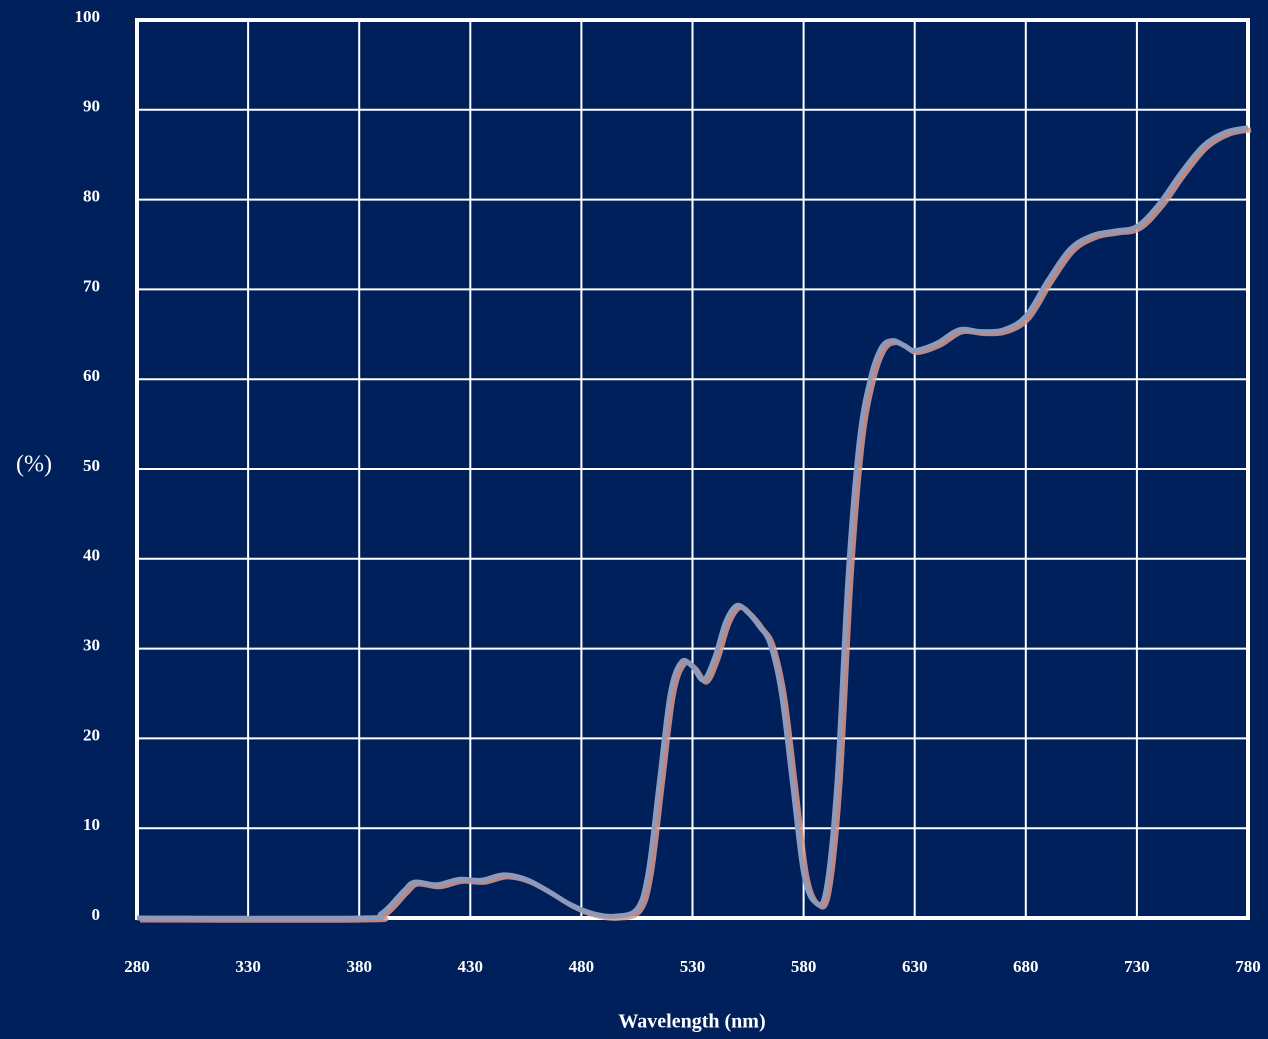  What do you see at coordinates (91, 555) in the screenshot?
I see `y-tick-label: 40` at bounding box center [91, 555].